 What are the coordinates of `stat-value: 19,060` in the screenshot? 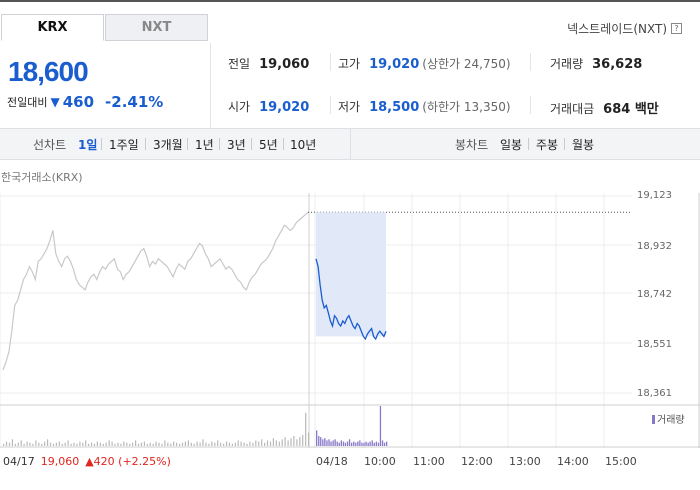 It's located at (284, 64).